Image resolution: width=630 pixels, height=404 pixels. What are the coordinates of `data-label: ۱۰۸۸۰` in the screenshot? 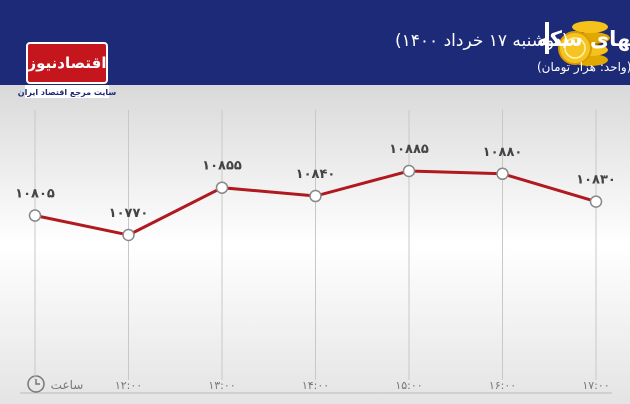 It's located at (503, 152).